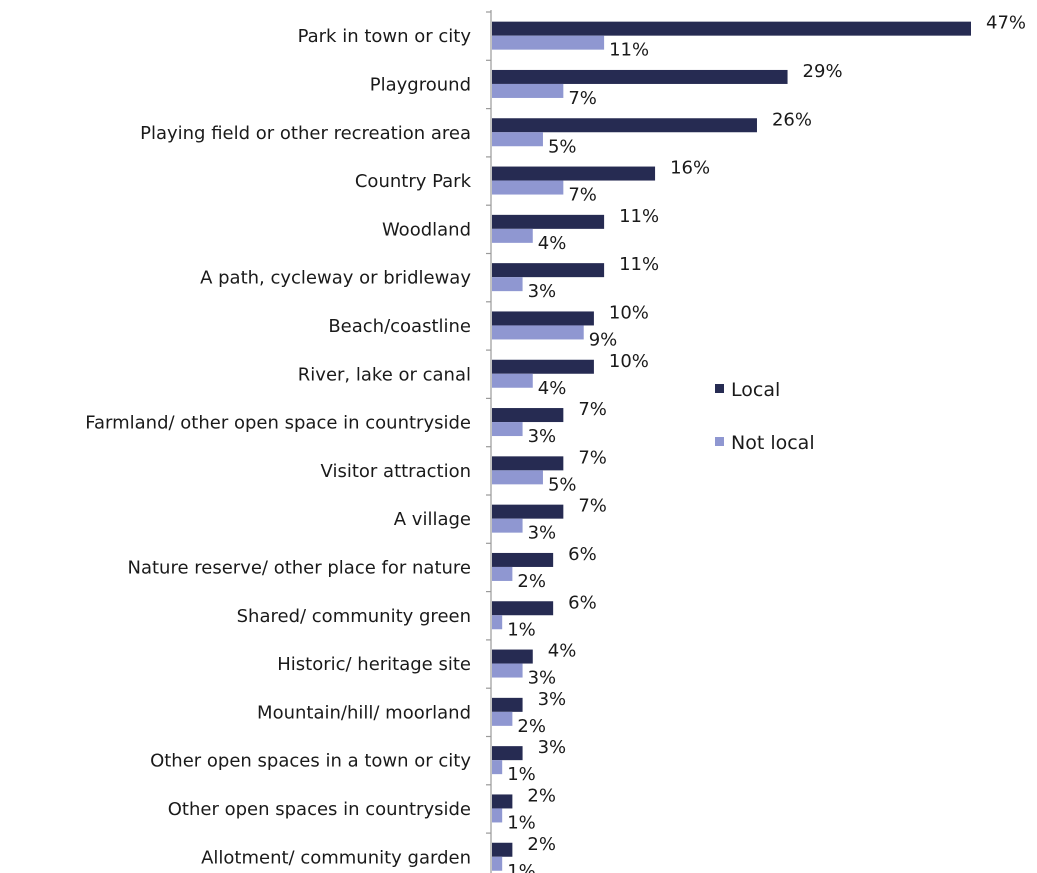 This screenshot has height=873, width=1037. What do you see at coordinates (335, 278) in the screenshot?
I see `category-label: A path, cycleway or bridleway` at bounding box center [335, 278].